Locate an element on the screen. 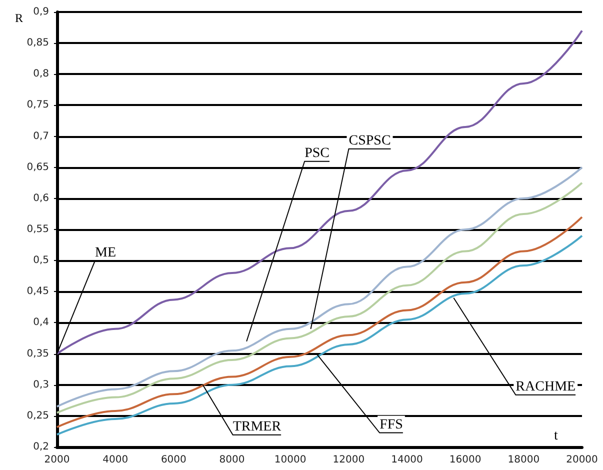  y-tick-label: 0,2 is located at coordinates (41, 447).